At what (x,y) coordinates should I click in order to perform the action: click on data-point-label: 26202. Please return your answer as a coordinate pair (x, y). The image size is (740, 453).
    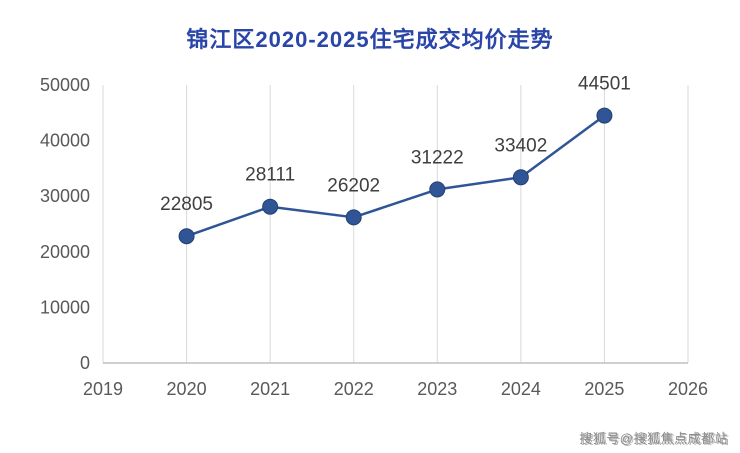
    Looking at the image, I should click on (353, 185).